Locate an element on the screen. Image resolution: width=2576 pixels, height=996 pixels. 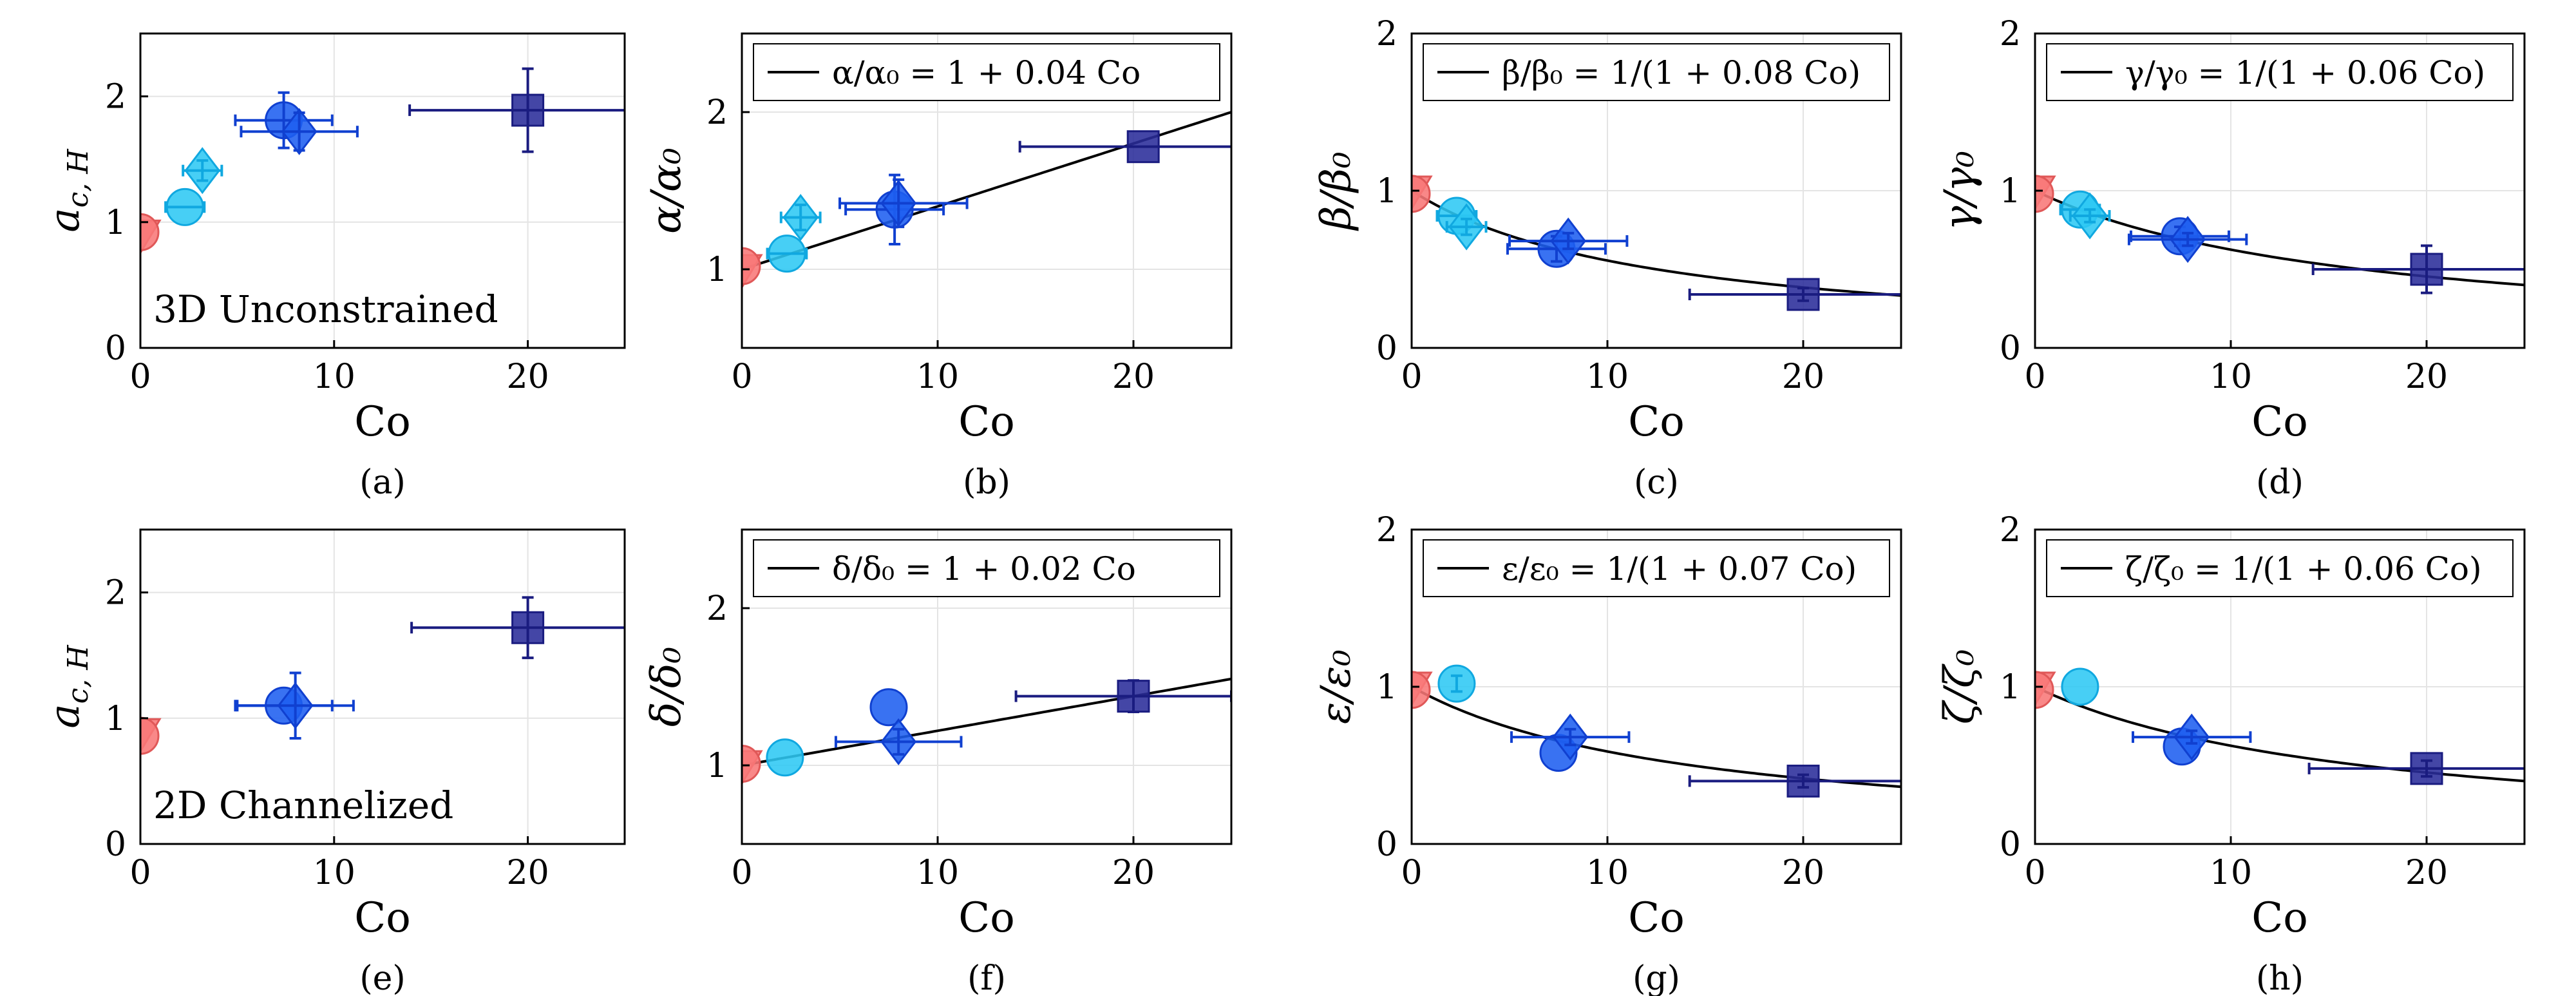
panel-f: 0 10 20 1 2 Co δ/δ₀ (f) δ/δ₀ = 1 + 0.02 Co is located at coordinates (938, 762).